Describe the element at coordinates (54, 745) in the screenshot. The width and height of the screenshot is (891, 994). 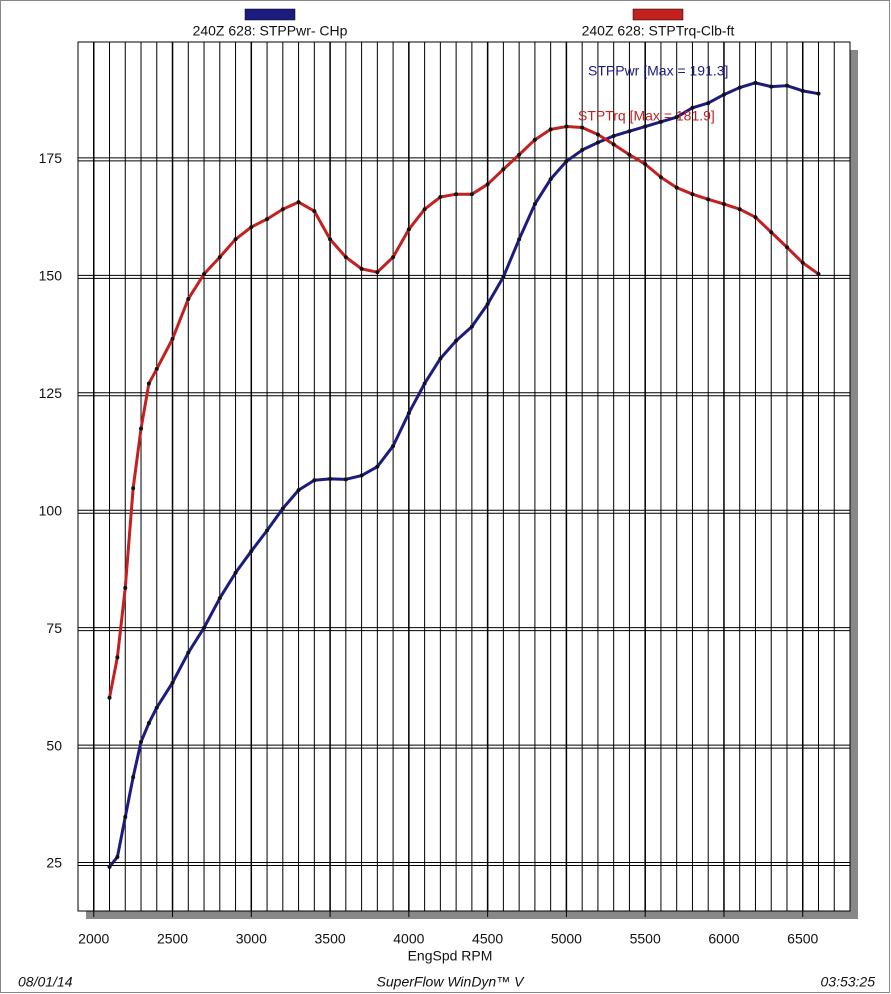
I see `y-tick-label: 50` at that location.